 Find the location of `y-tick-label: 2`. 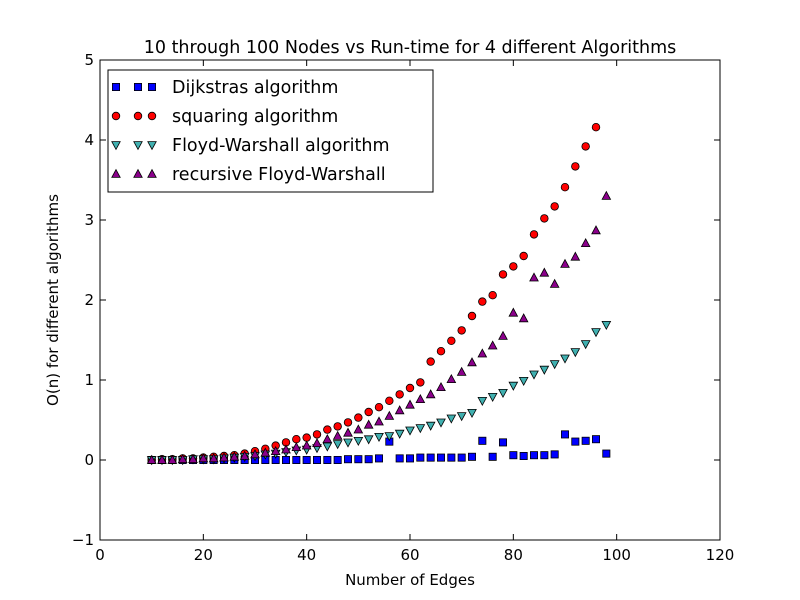

y-tick-label: 2 is located at coordinates (89, 300).